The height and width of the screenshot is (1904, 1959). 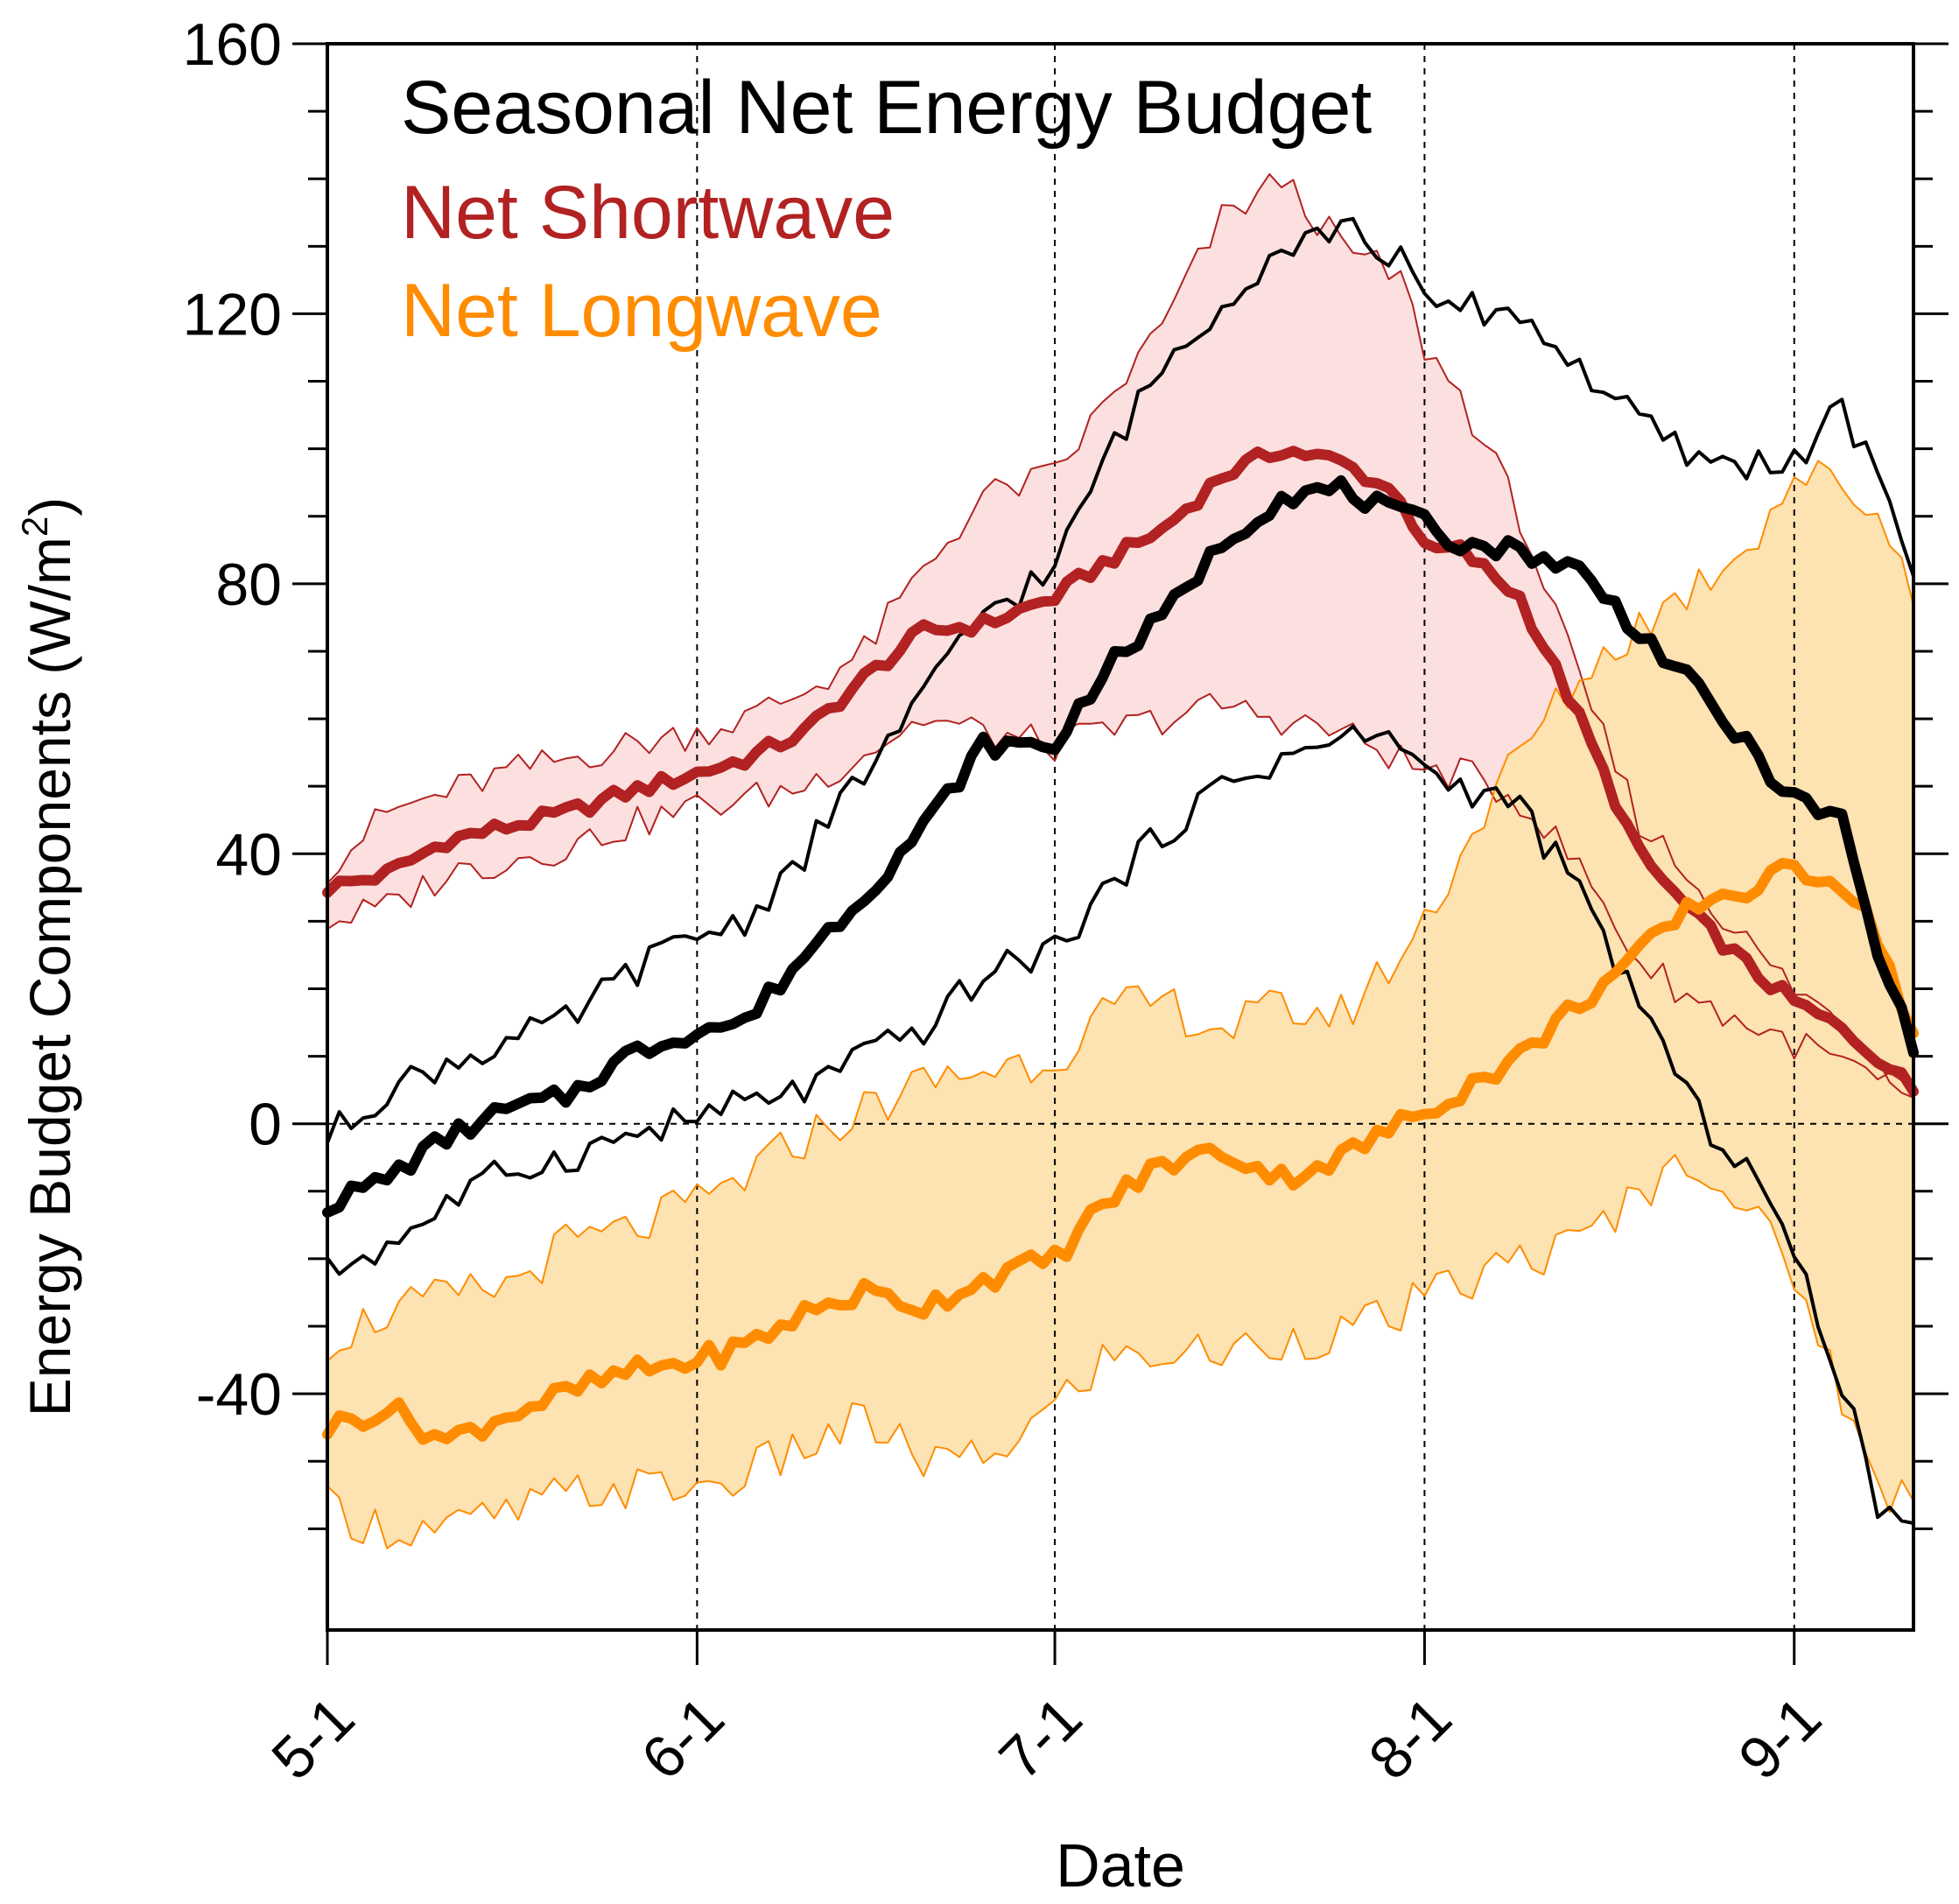 What do you see at coordinates (232, 44) in the screenshot?
I see `y-tick-label: 160` at bounding box center [232, 44].